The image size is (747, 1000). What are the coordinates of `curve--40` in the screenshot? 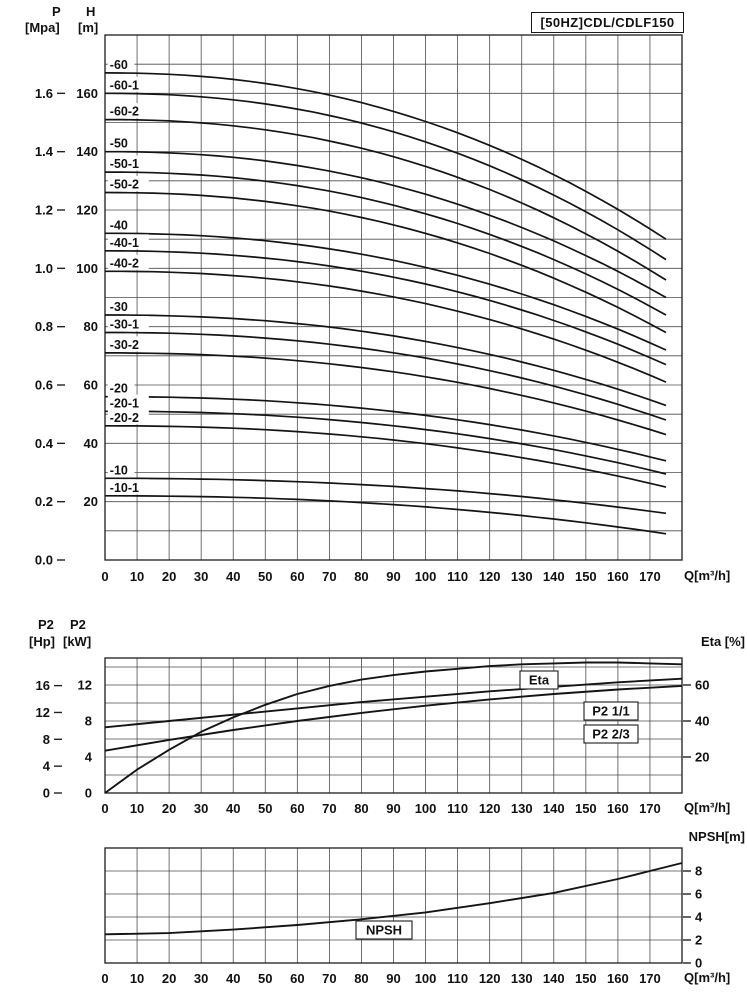 It's located at (385, 291).